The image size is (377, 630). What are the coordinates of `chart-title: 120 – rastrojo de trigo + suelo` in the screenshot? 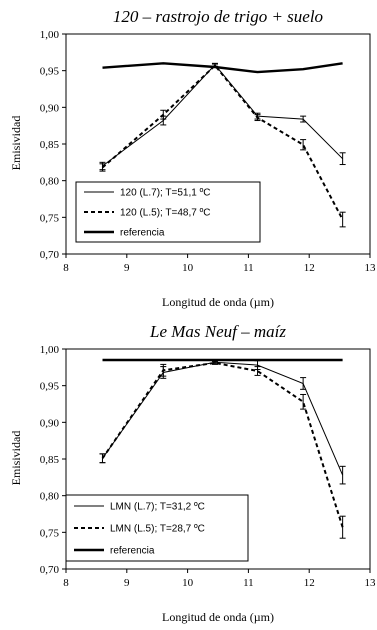 It's located at (218, 16).